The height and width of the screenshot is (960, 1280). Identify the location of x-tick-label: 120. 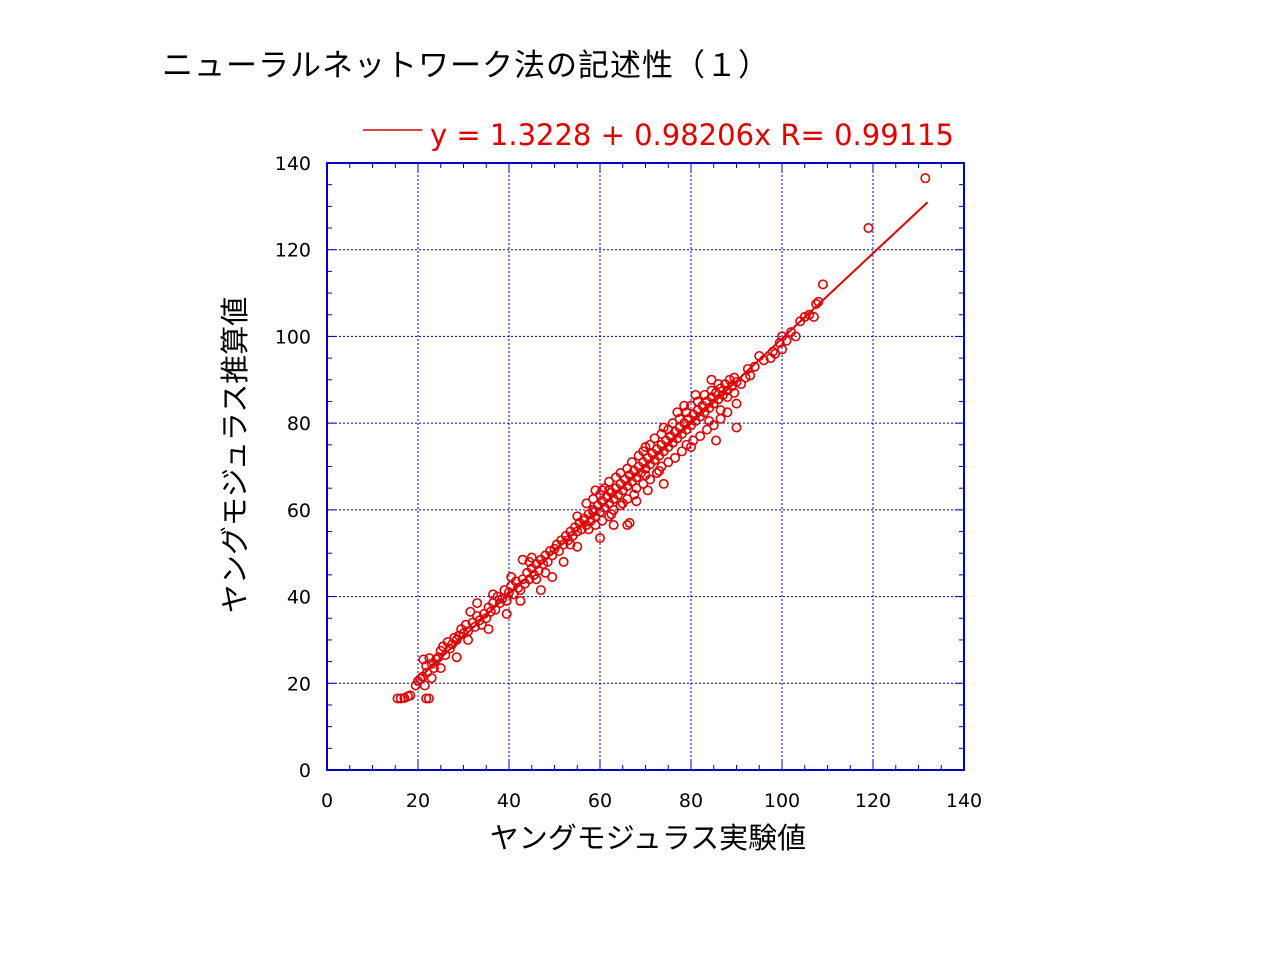
(873, 801).